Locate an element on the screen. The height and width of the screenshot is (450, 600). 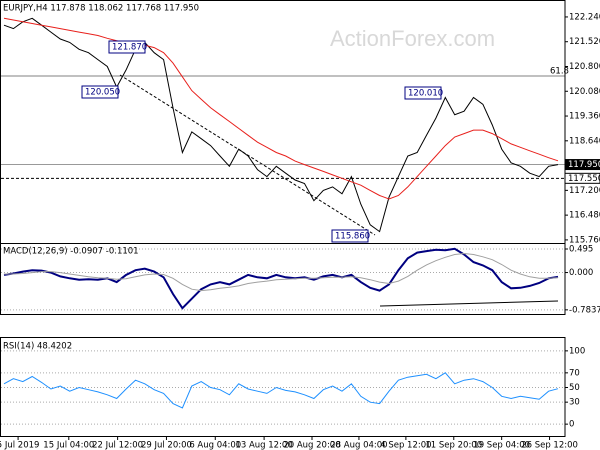
y-tick-label: 70 is located at coordinates (574, 373).